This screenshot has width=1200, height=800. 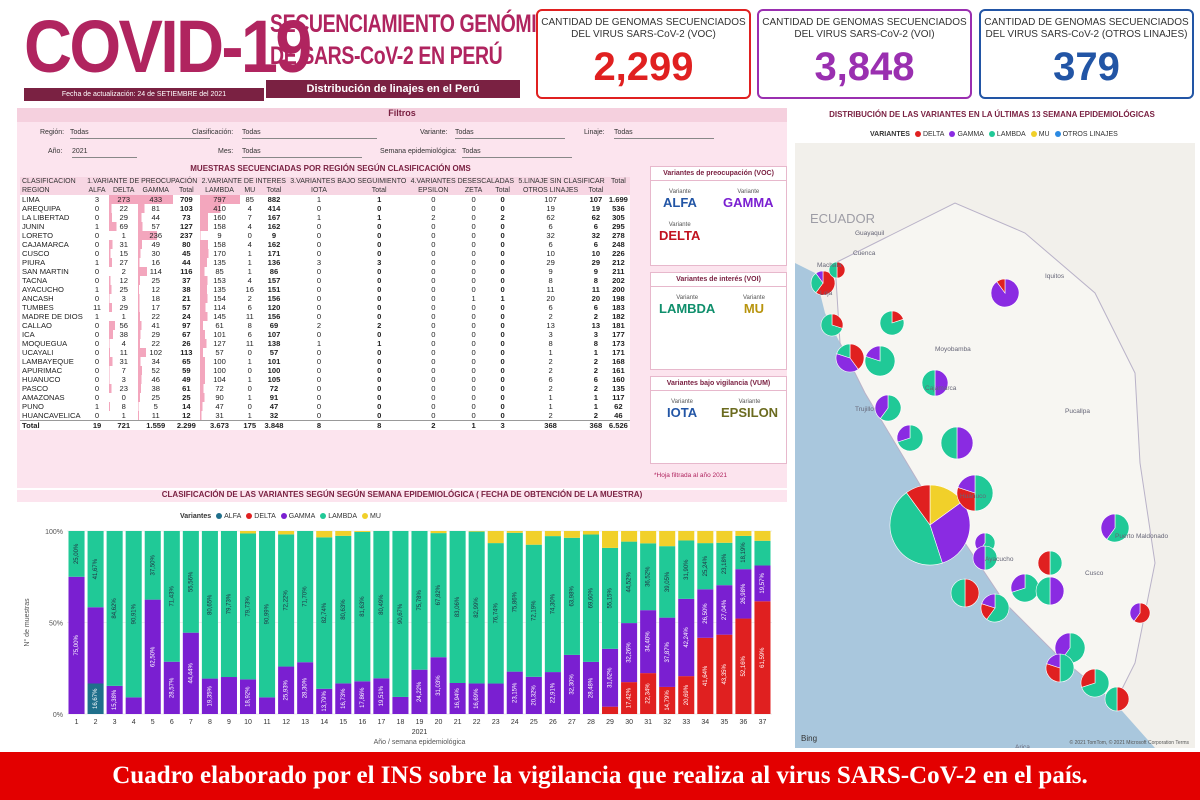 I want to click on legend-entry: ALFA, so click(x=233, y=516).